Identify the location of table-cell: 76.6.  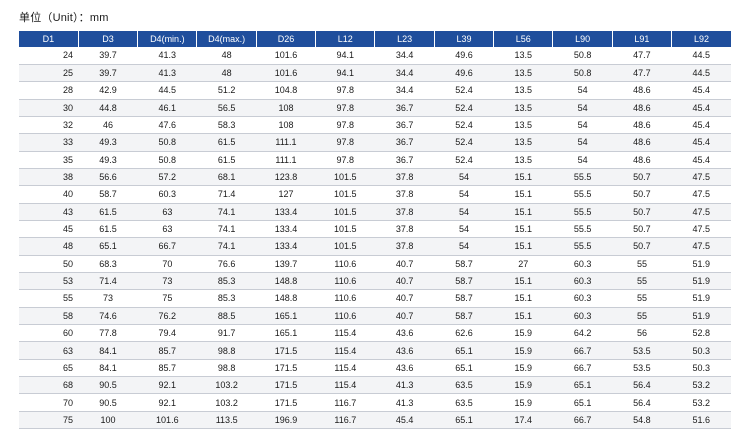
(226, 264).